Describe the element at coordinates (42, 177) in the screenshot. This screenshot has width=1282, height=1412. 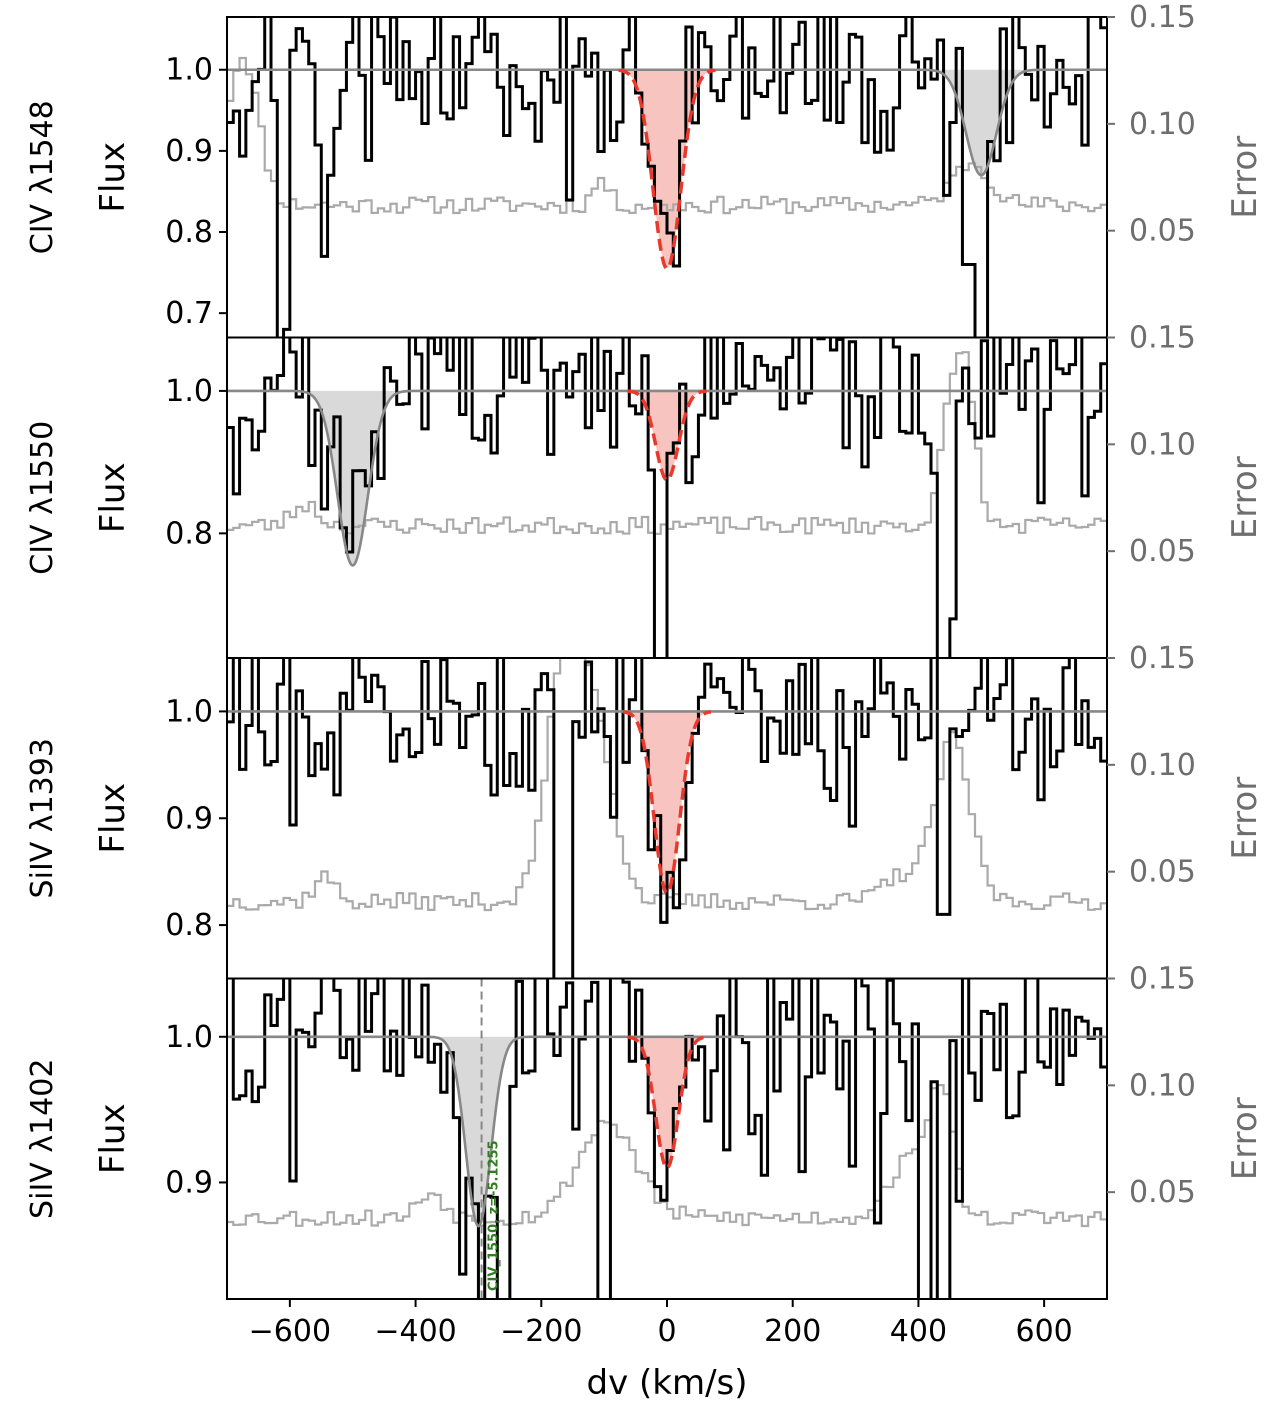
I see `ion-label: CIV λ1548` at that location.